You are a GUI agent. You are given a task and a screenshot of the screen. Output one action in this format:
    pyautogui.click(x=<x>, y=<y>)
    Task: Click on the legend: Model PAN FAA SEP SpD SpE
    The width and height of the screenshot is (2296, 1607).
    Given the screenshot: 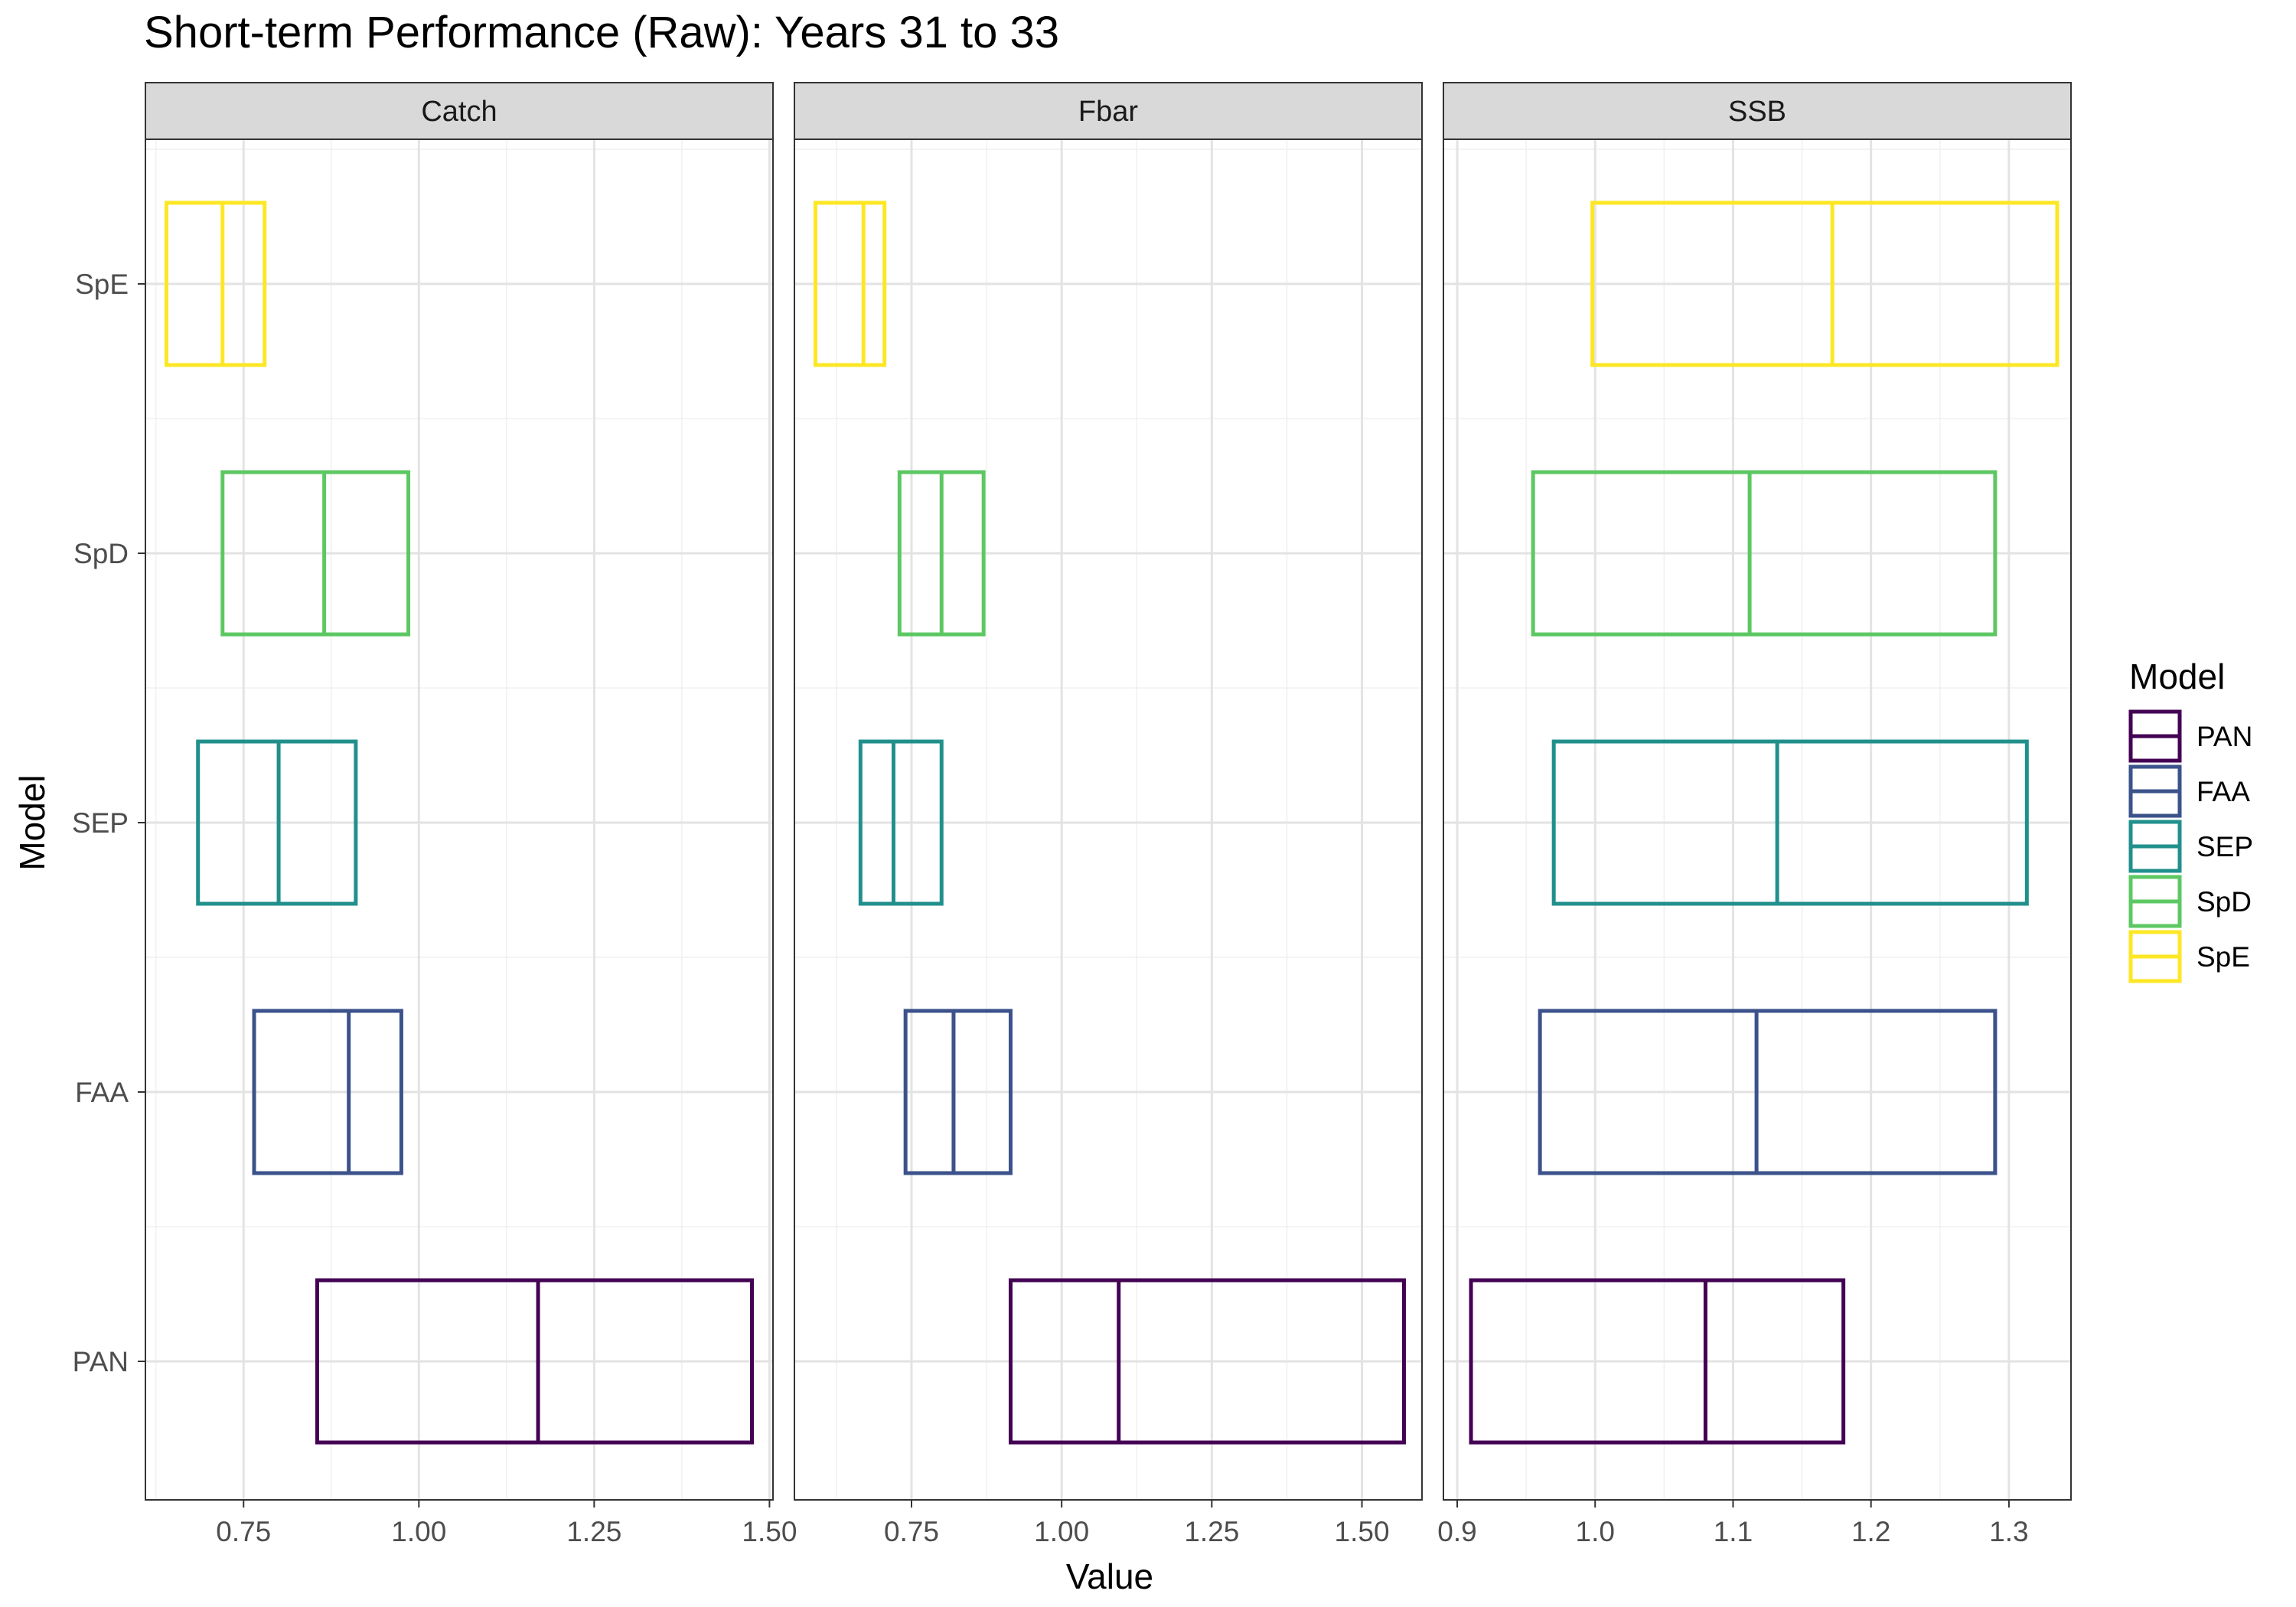 What is the action you would take?
    pyautogui.click(x=2190, y=820)
    